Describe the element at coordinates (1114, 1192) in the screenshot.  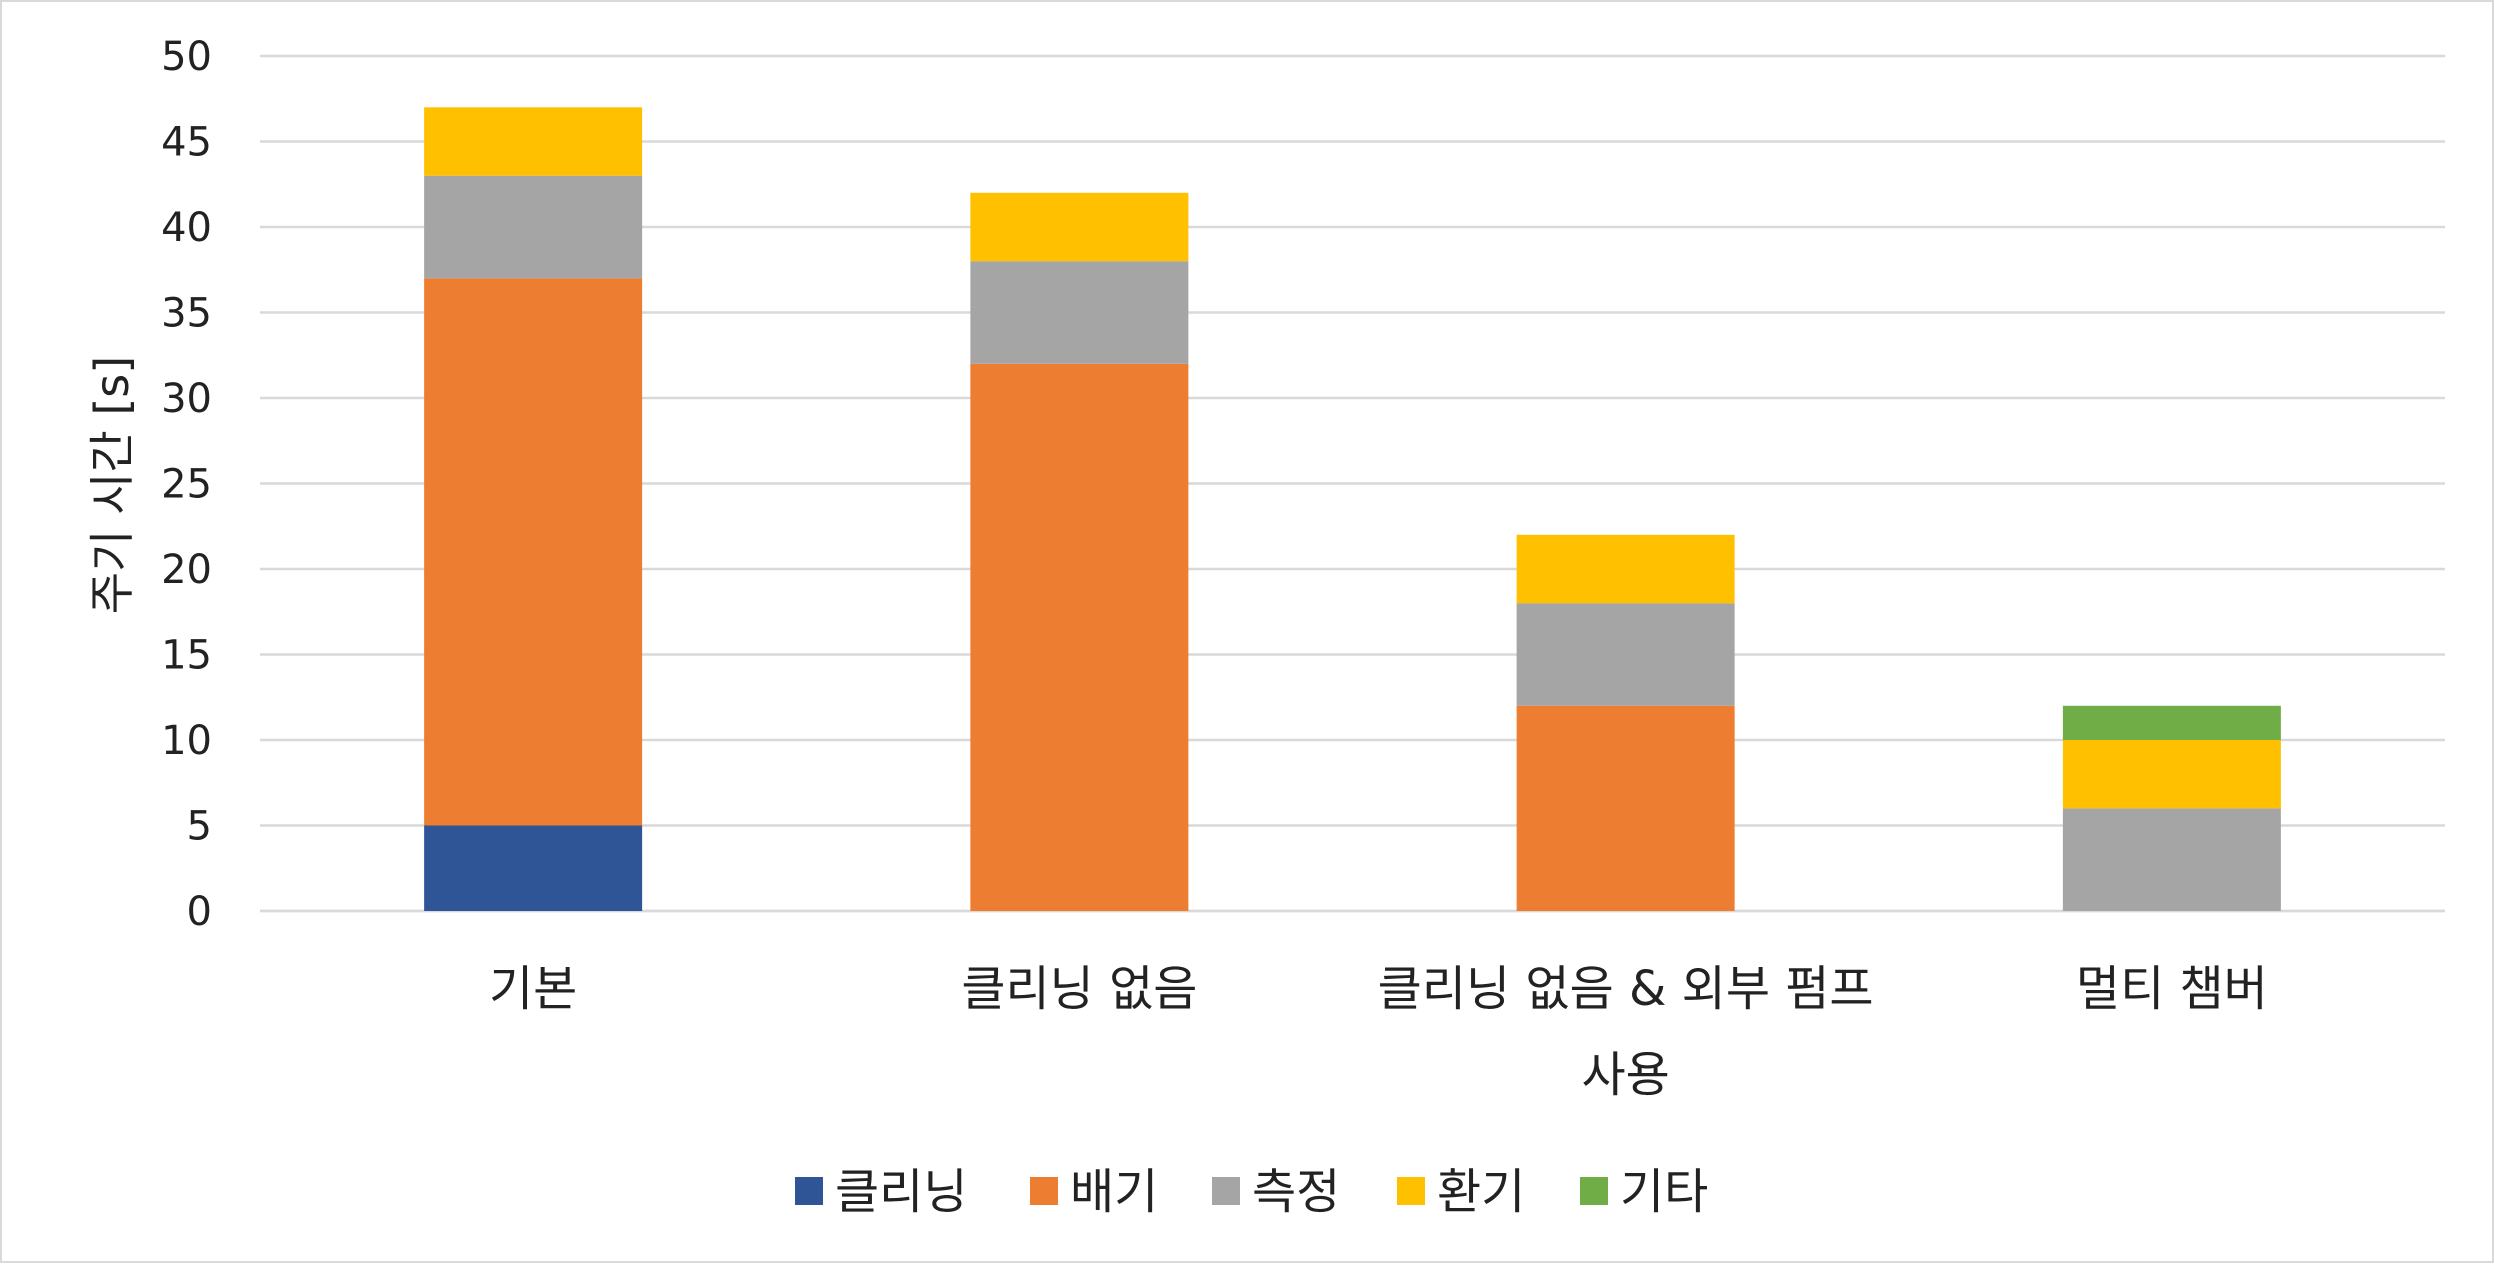
I see `legend-label: 배기` at that location.